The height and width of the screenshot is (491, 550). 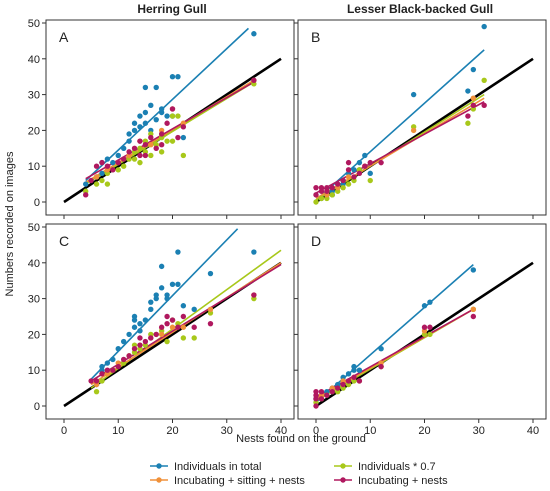 What do you see at coordinates (205, 467) in the screenshot?
I see `legend-item-individuals-in-total: Individuals in total` at bounding box center [205, 467].